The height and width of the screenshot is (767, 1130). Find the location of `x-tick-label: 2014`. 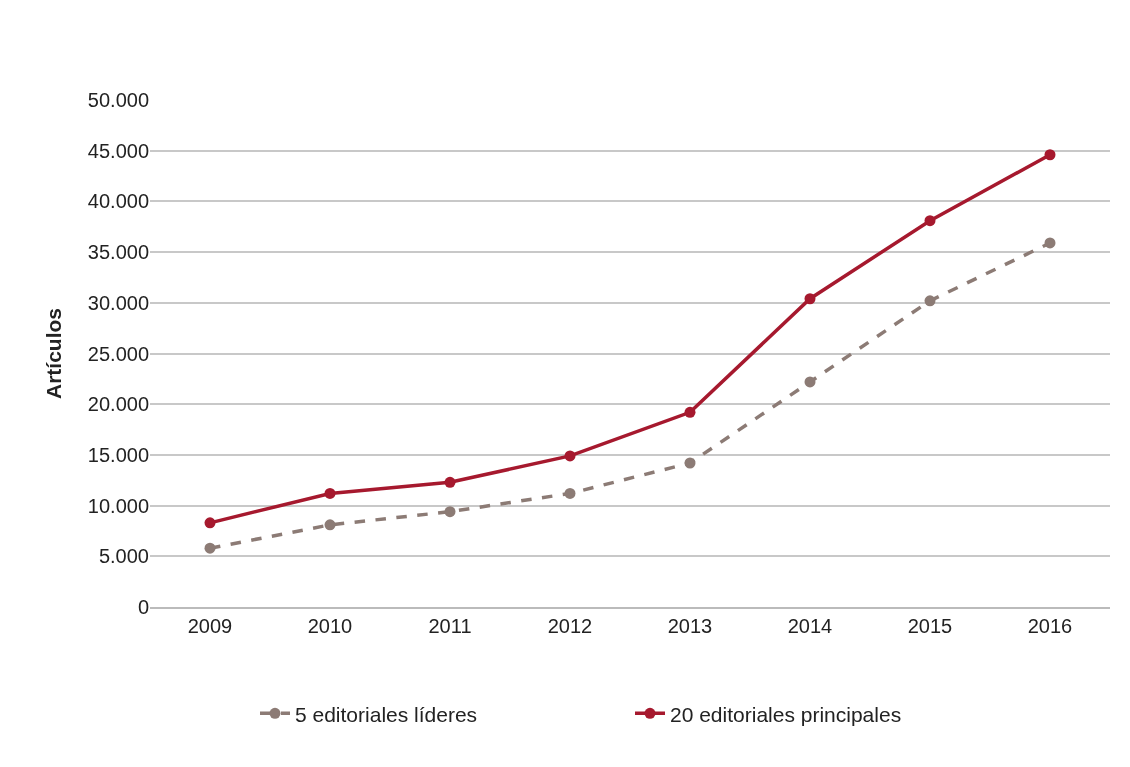

x-tick-label: 2014 is located at coordinates (810, 626).